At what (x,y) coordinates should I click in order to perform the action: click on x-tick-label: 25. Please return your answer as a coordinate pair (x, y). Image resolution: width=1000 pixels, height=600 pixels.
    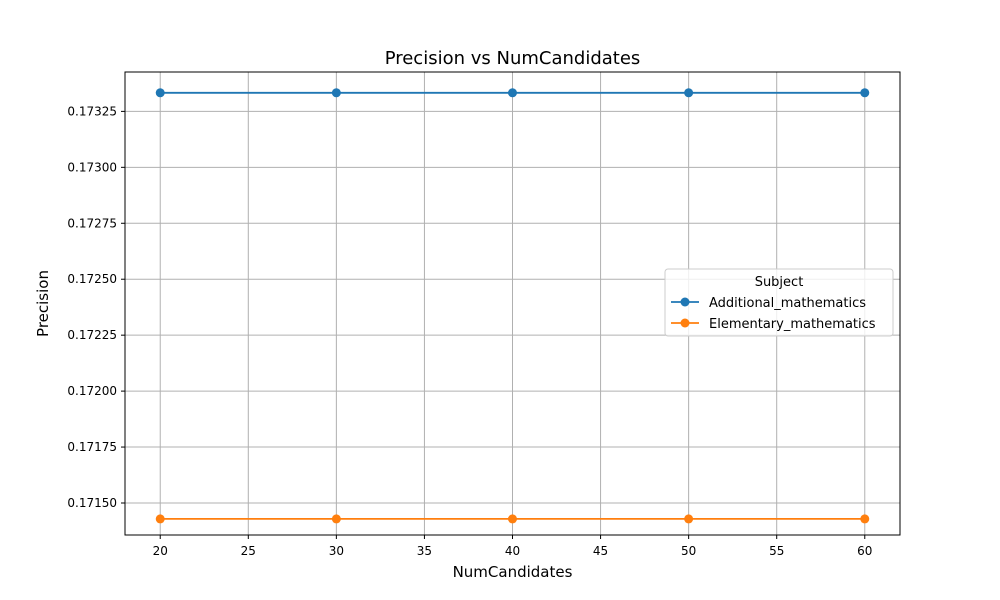
    Looking at the image, I should click on (248, 551).